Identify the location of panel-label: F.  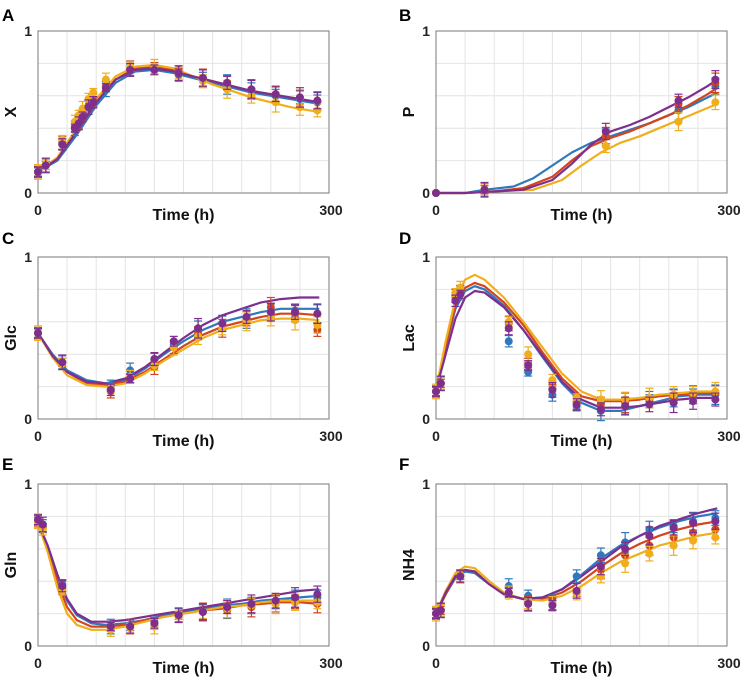
(404, 464).